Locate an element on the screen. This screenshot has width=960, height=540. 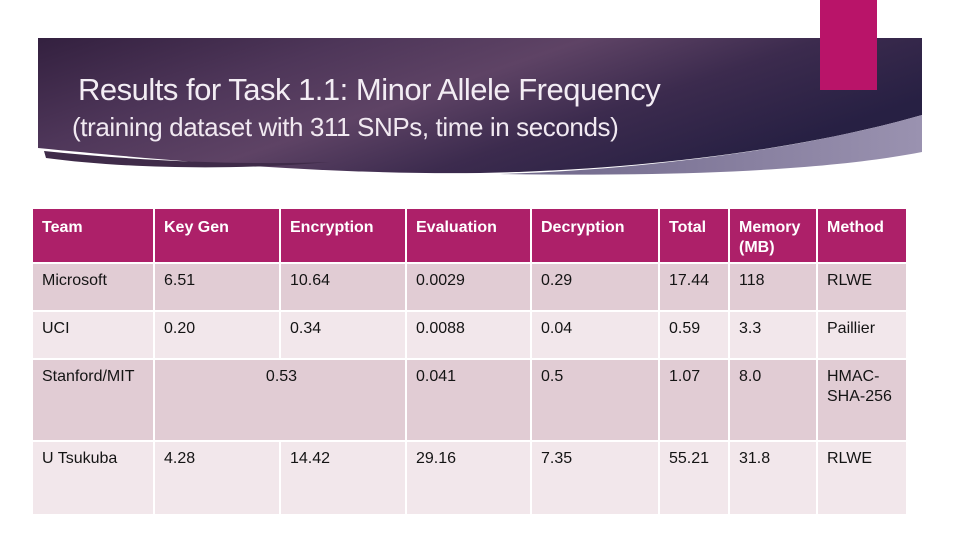
column-header-team: Team is located at coordinates (93, 235).